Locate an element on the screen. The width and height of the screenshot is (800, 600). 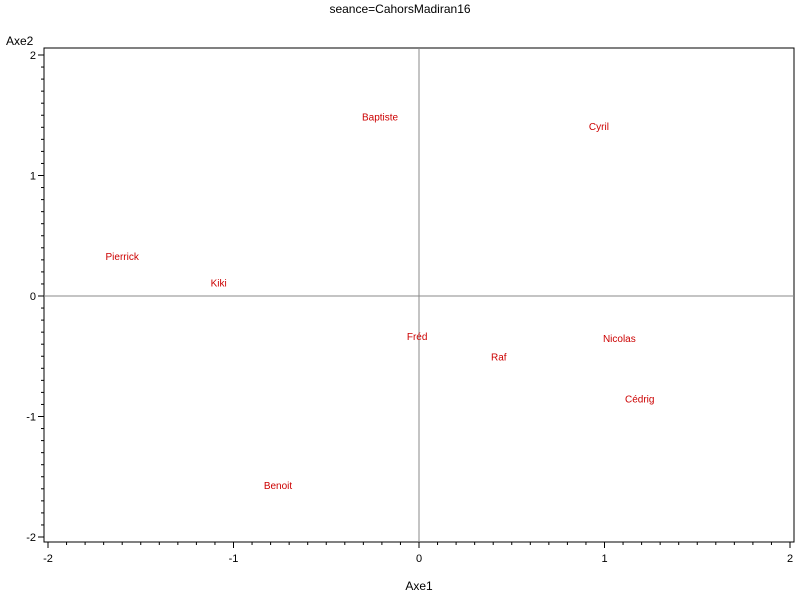
y-axis-title: Axe2 is located at coordinates (20, 41).